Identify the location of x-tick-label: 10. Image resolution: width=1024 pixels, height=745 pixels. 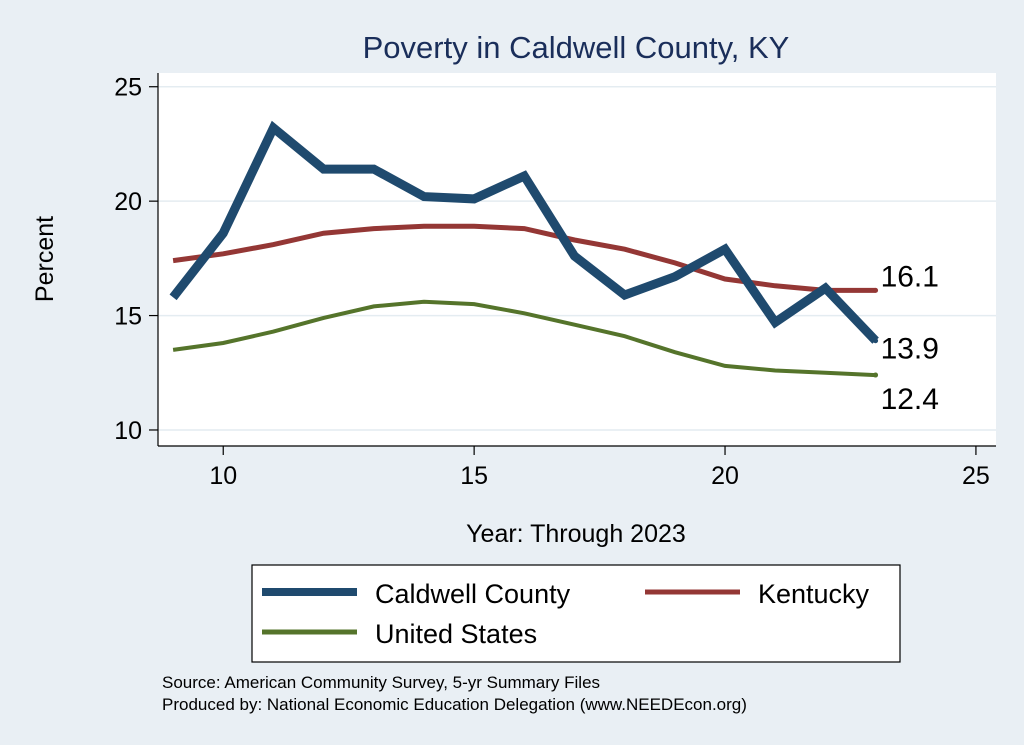
(223, 476).